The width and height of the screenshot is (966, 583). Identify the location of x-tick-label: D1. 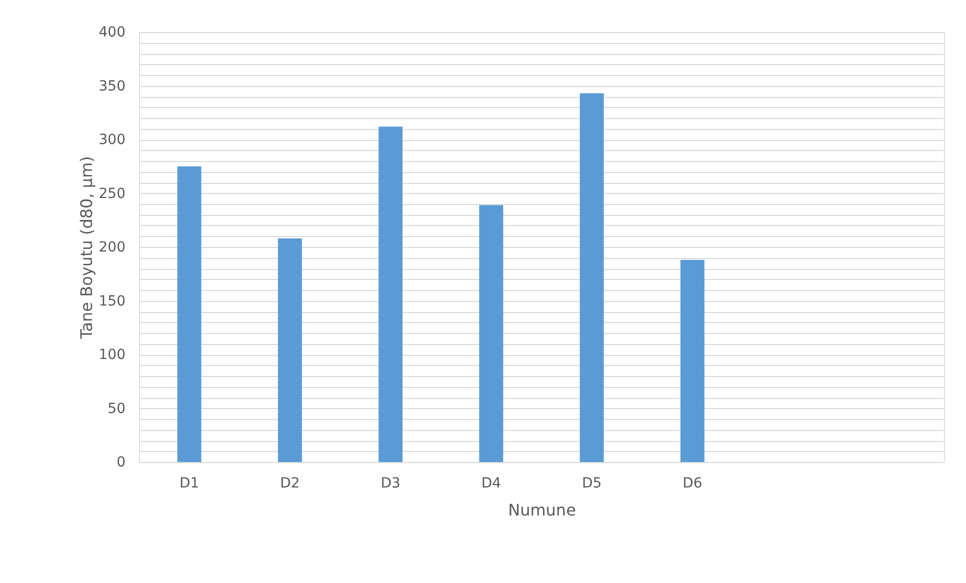
(189, 484).